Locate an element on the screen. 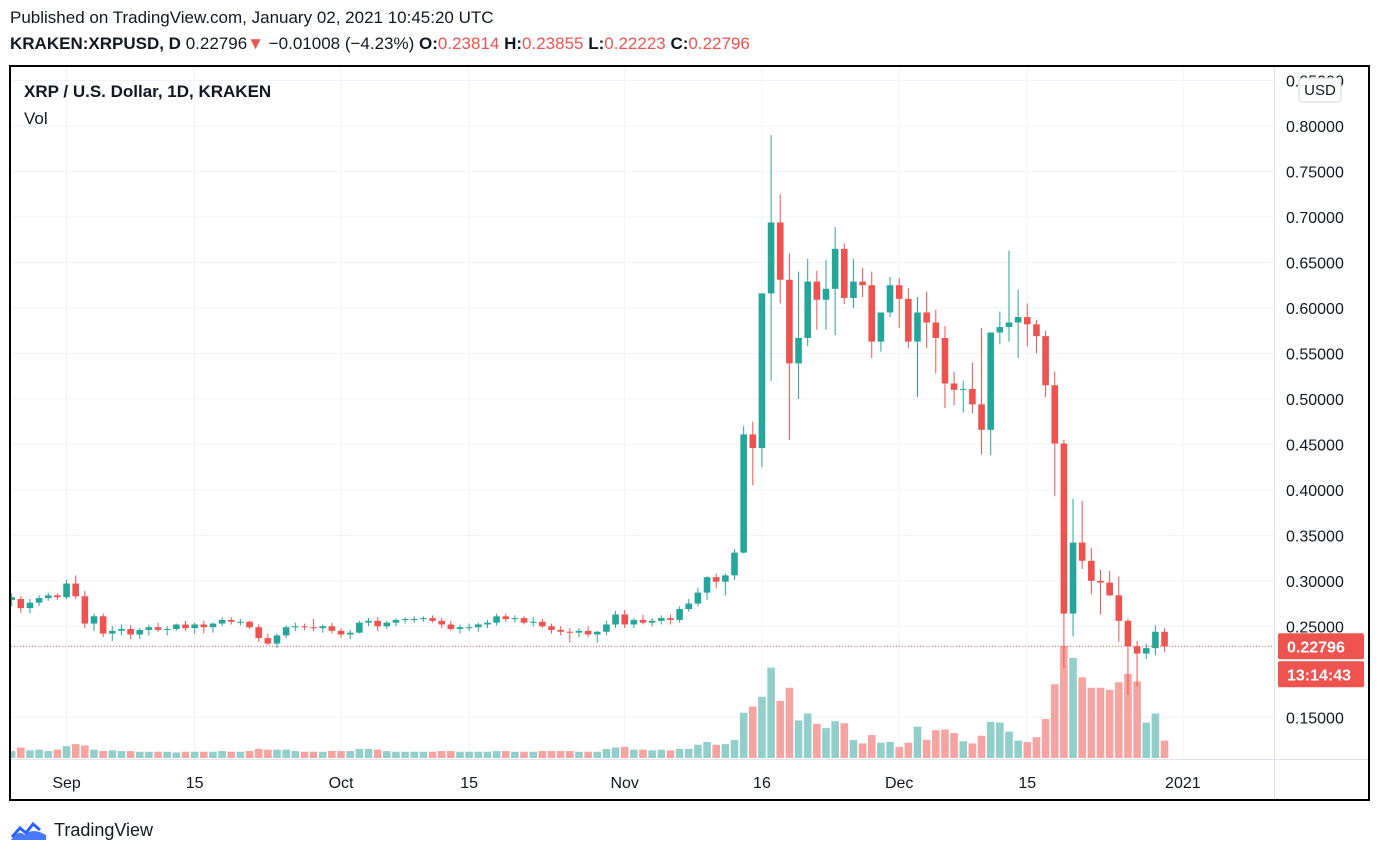  y-tick-label: 0.15000 is located at coordinates (1315, 718).